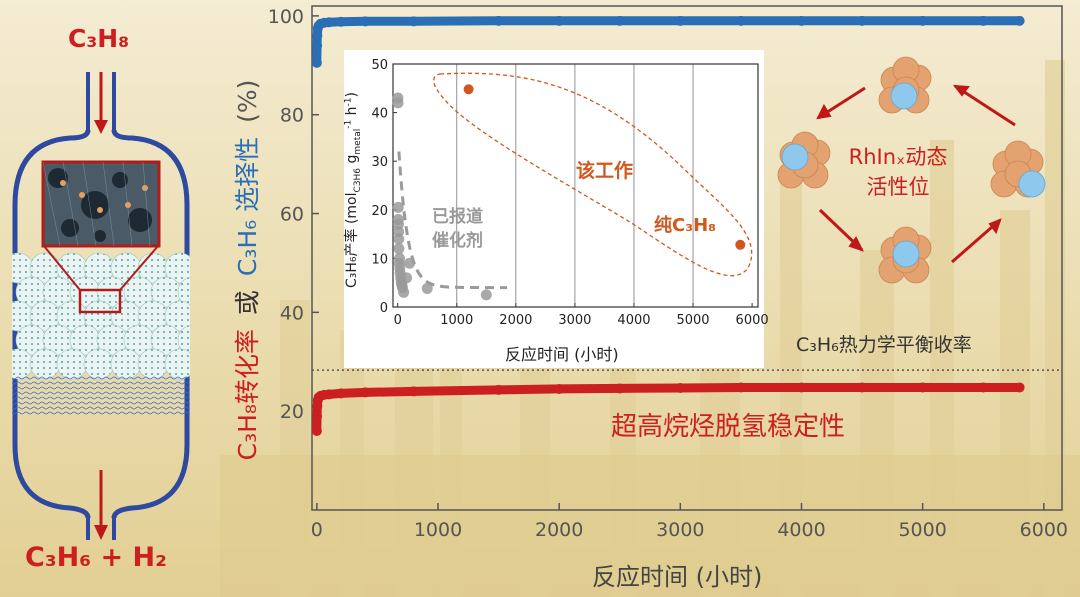  What do you see at coordinates (379, 211) in the screenshot?
I see `inset-y-tick-label: 20` at bounding box center [379, 211].